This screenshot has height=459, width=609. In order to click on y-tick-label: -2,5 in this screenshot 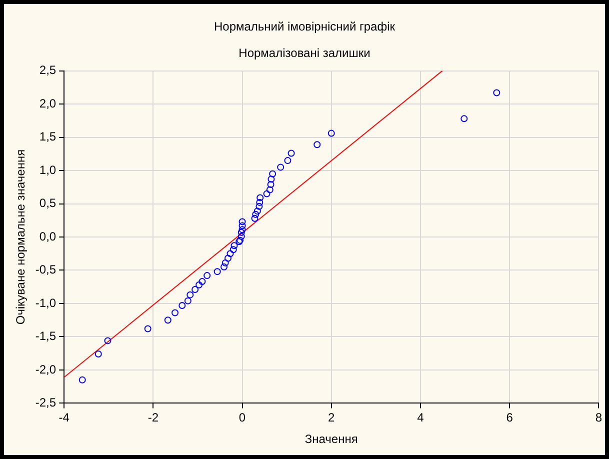, I will do `click(45, 403)`.